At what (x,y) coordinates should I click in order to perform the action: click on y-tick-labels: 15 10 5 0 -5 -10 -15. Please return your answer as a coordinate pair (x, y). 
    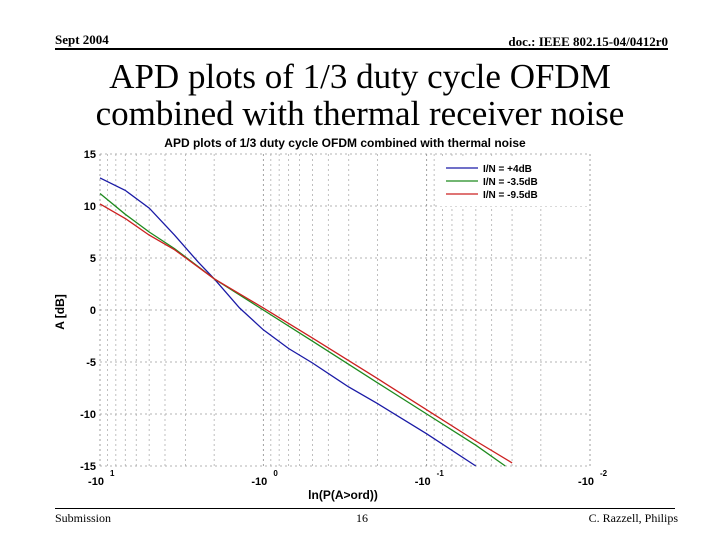
    Looking at the image, I should click on (88, 311).